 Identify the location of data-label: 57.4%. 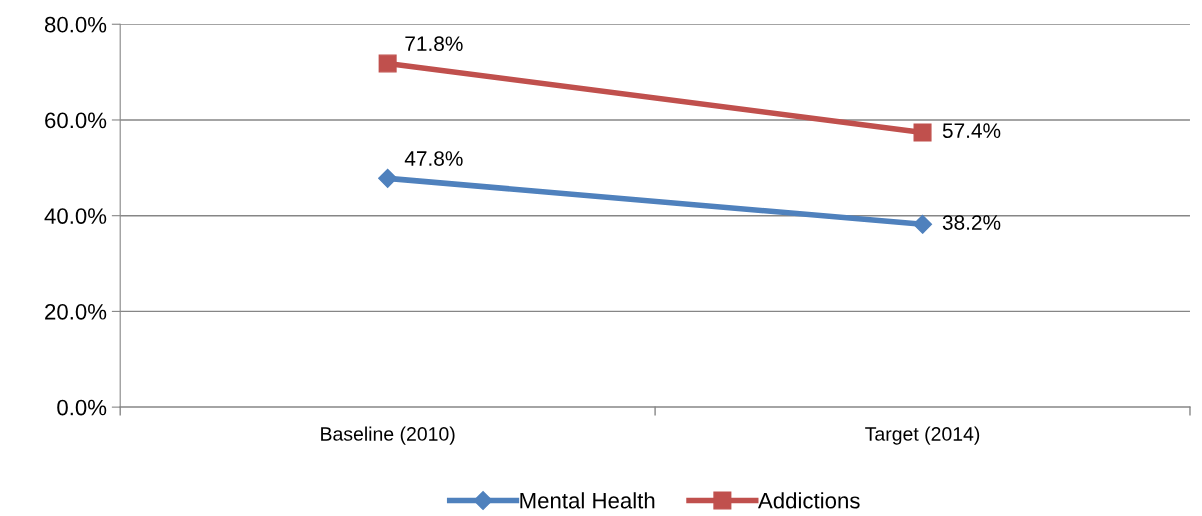
(971, 131).